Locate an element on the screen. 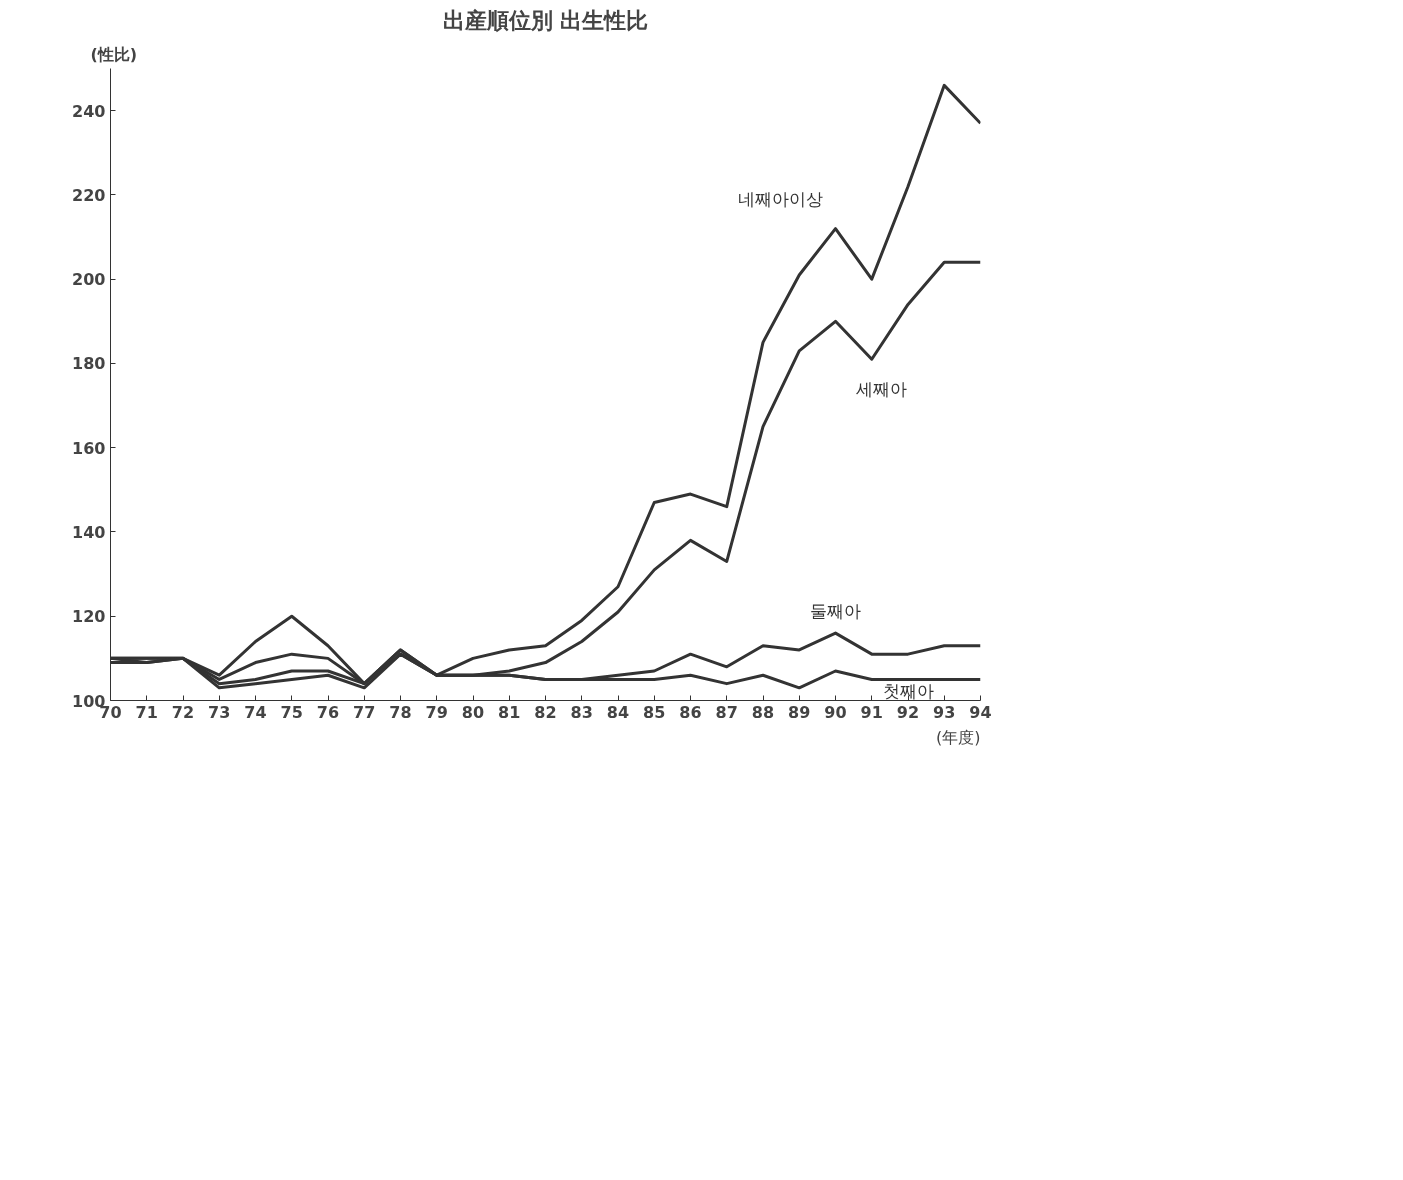 The height and width of the screenshot is (1180, 1403). x-tick-label: 86 is located at coordinates (690, 712).